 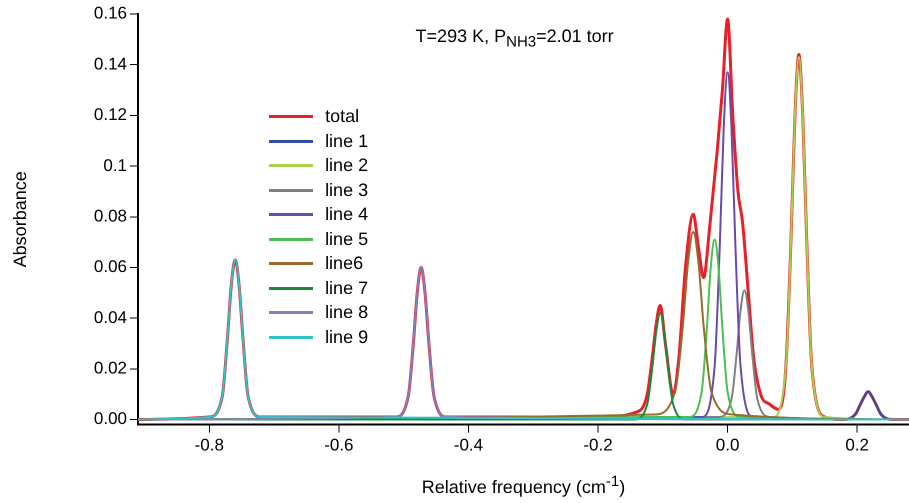 What do you see at coordinates (346, 337) in the screenshot?
I see `legend-label: line 9` at bounding box center [346, 337].